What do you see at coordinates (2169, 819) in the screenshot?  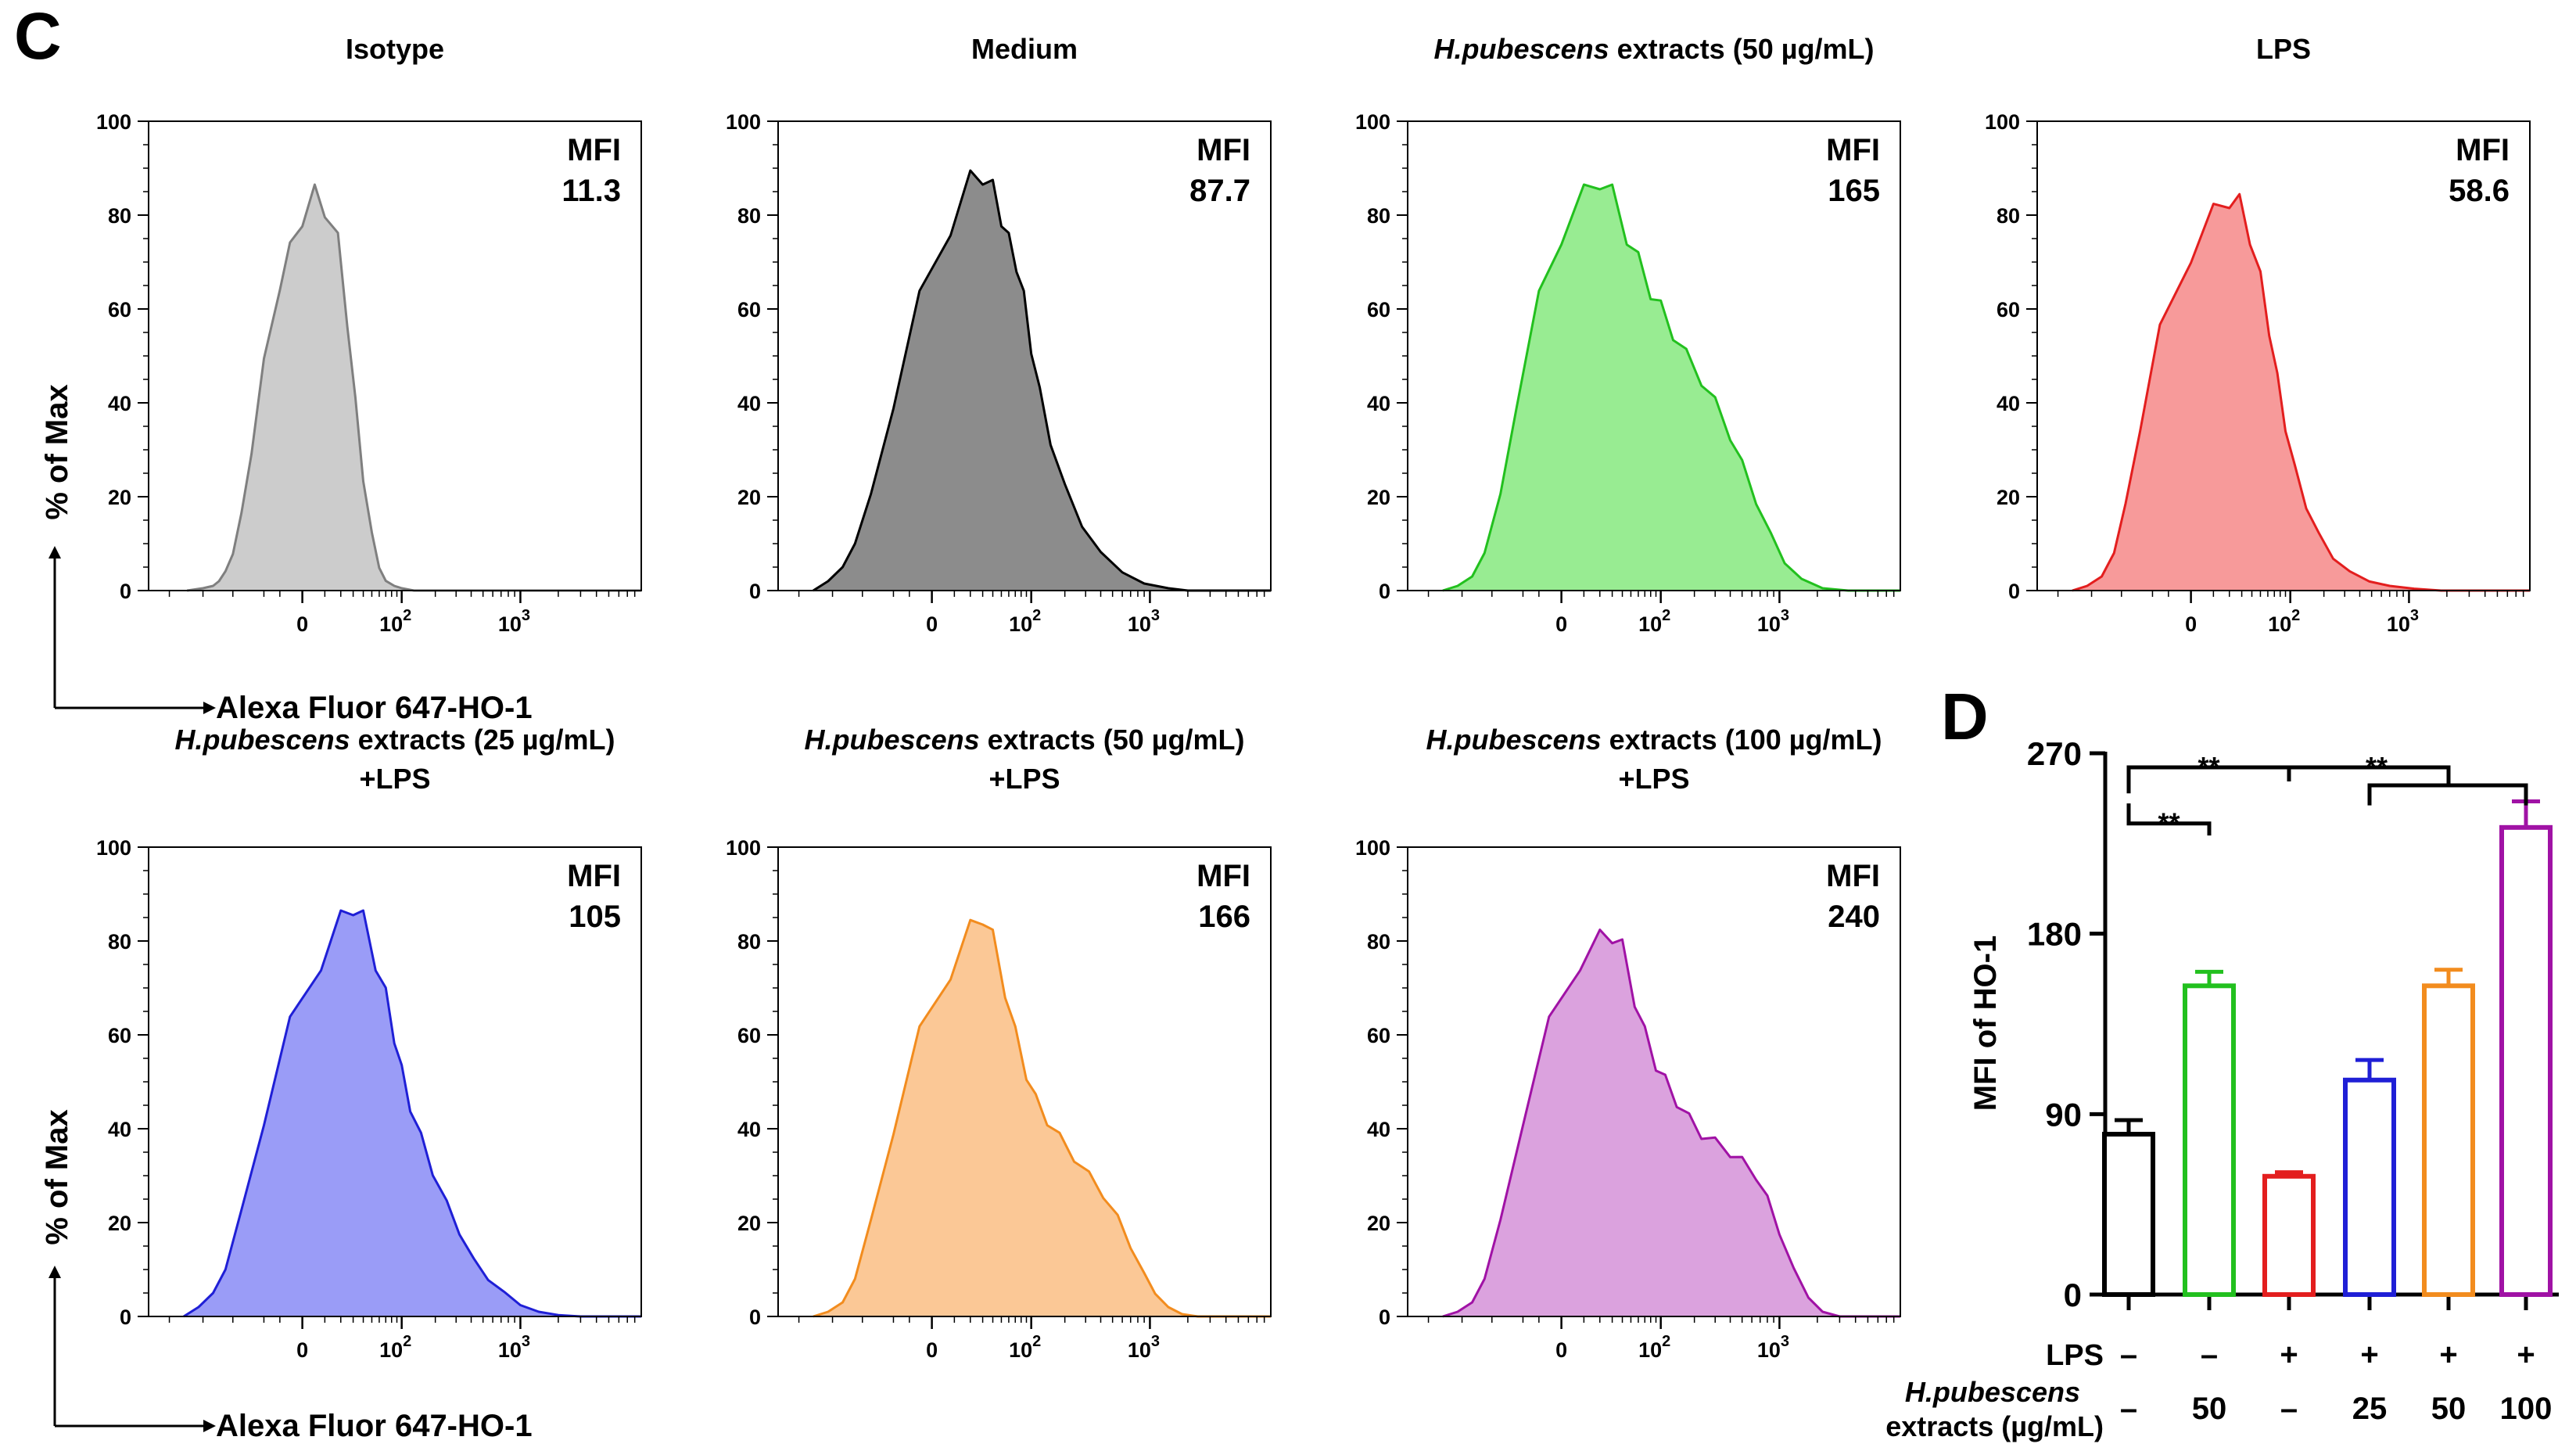 I see `significance-bracket` at bounding box center [2169, 819].